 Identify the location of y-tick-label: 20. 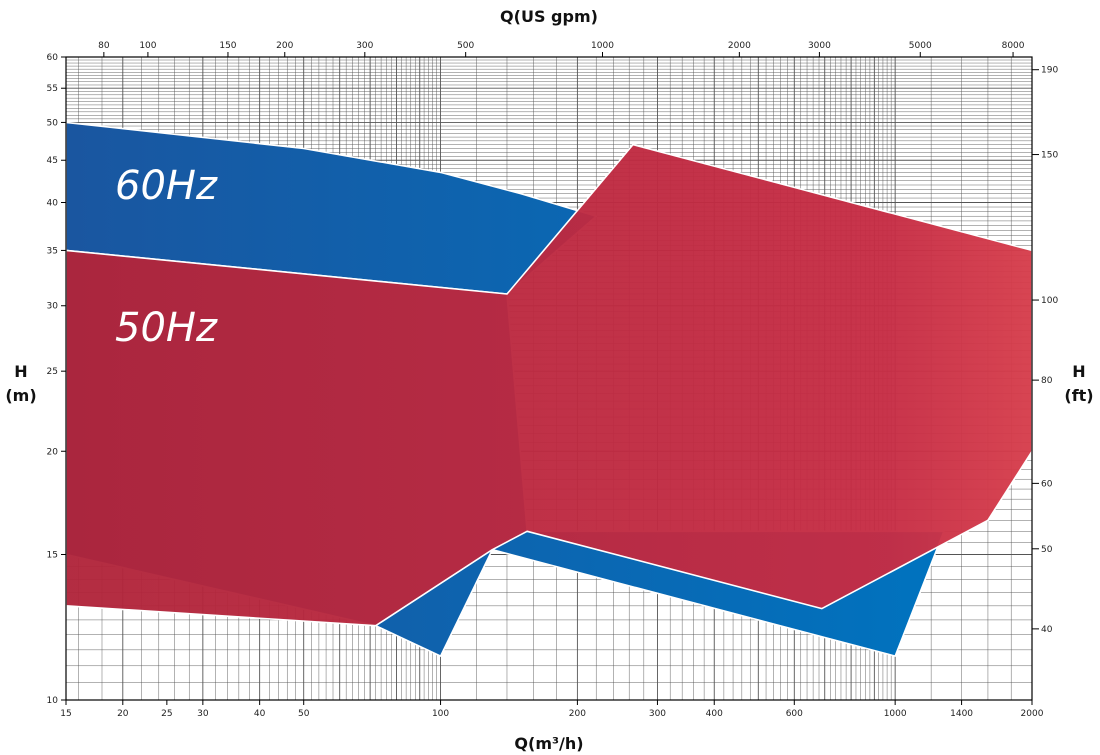
(53, 452).